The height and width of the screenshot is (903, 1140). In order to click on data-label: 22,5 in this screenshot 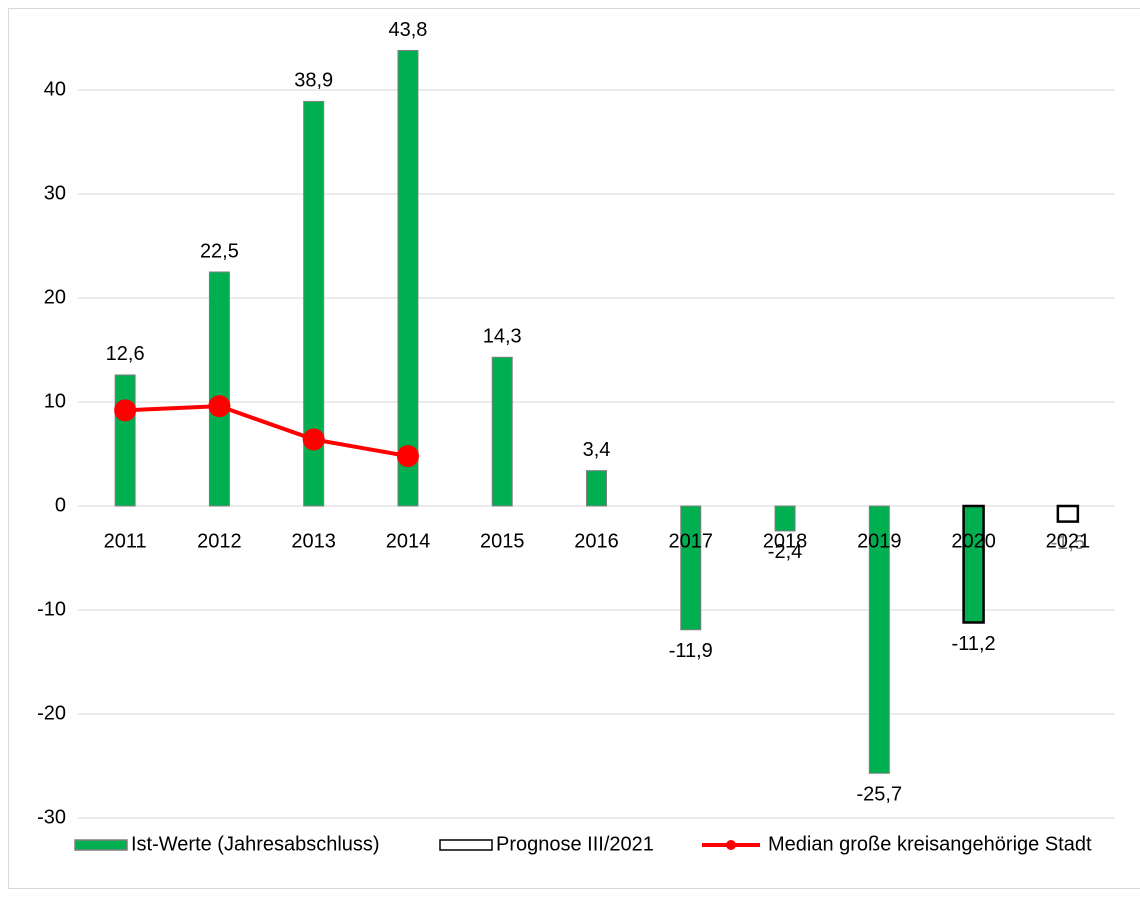, I will do `click(219, 251)`.